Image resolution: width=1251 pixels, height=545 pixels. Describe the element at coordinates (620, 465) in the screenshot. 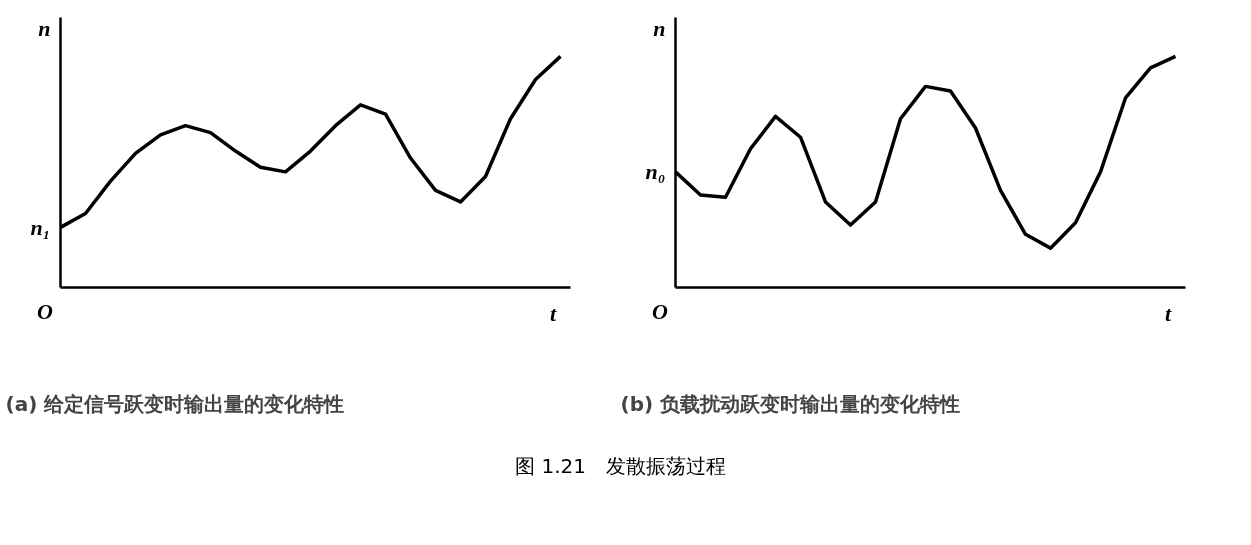

I see `text: 图 1.21 发散振荡过程` at that location.